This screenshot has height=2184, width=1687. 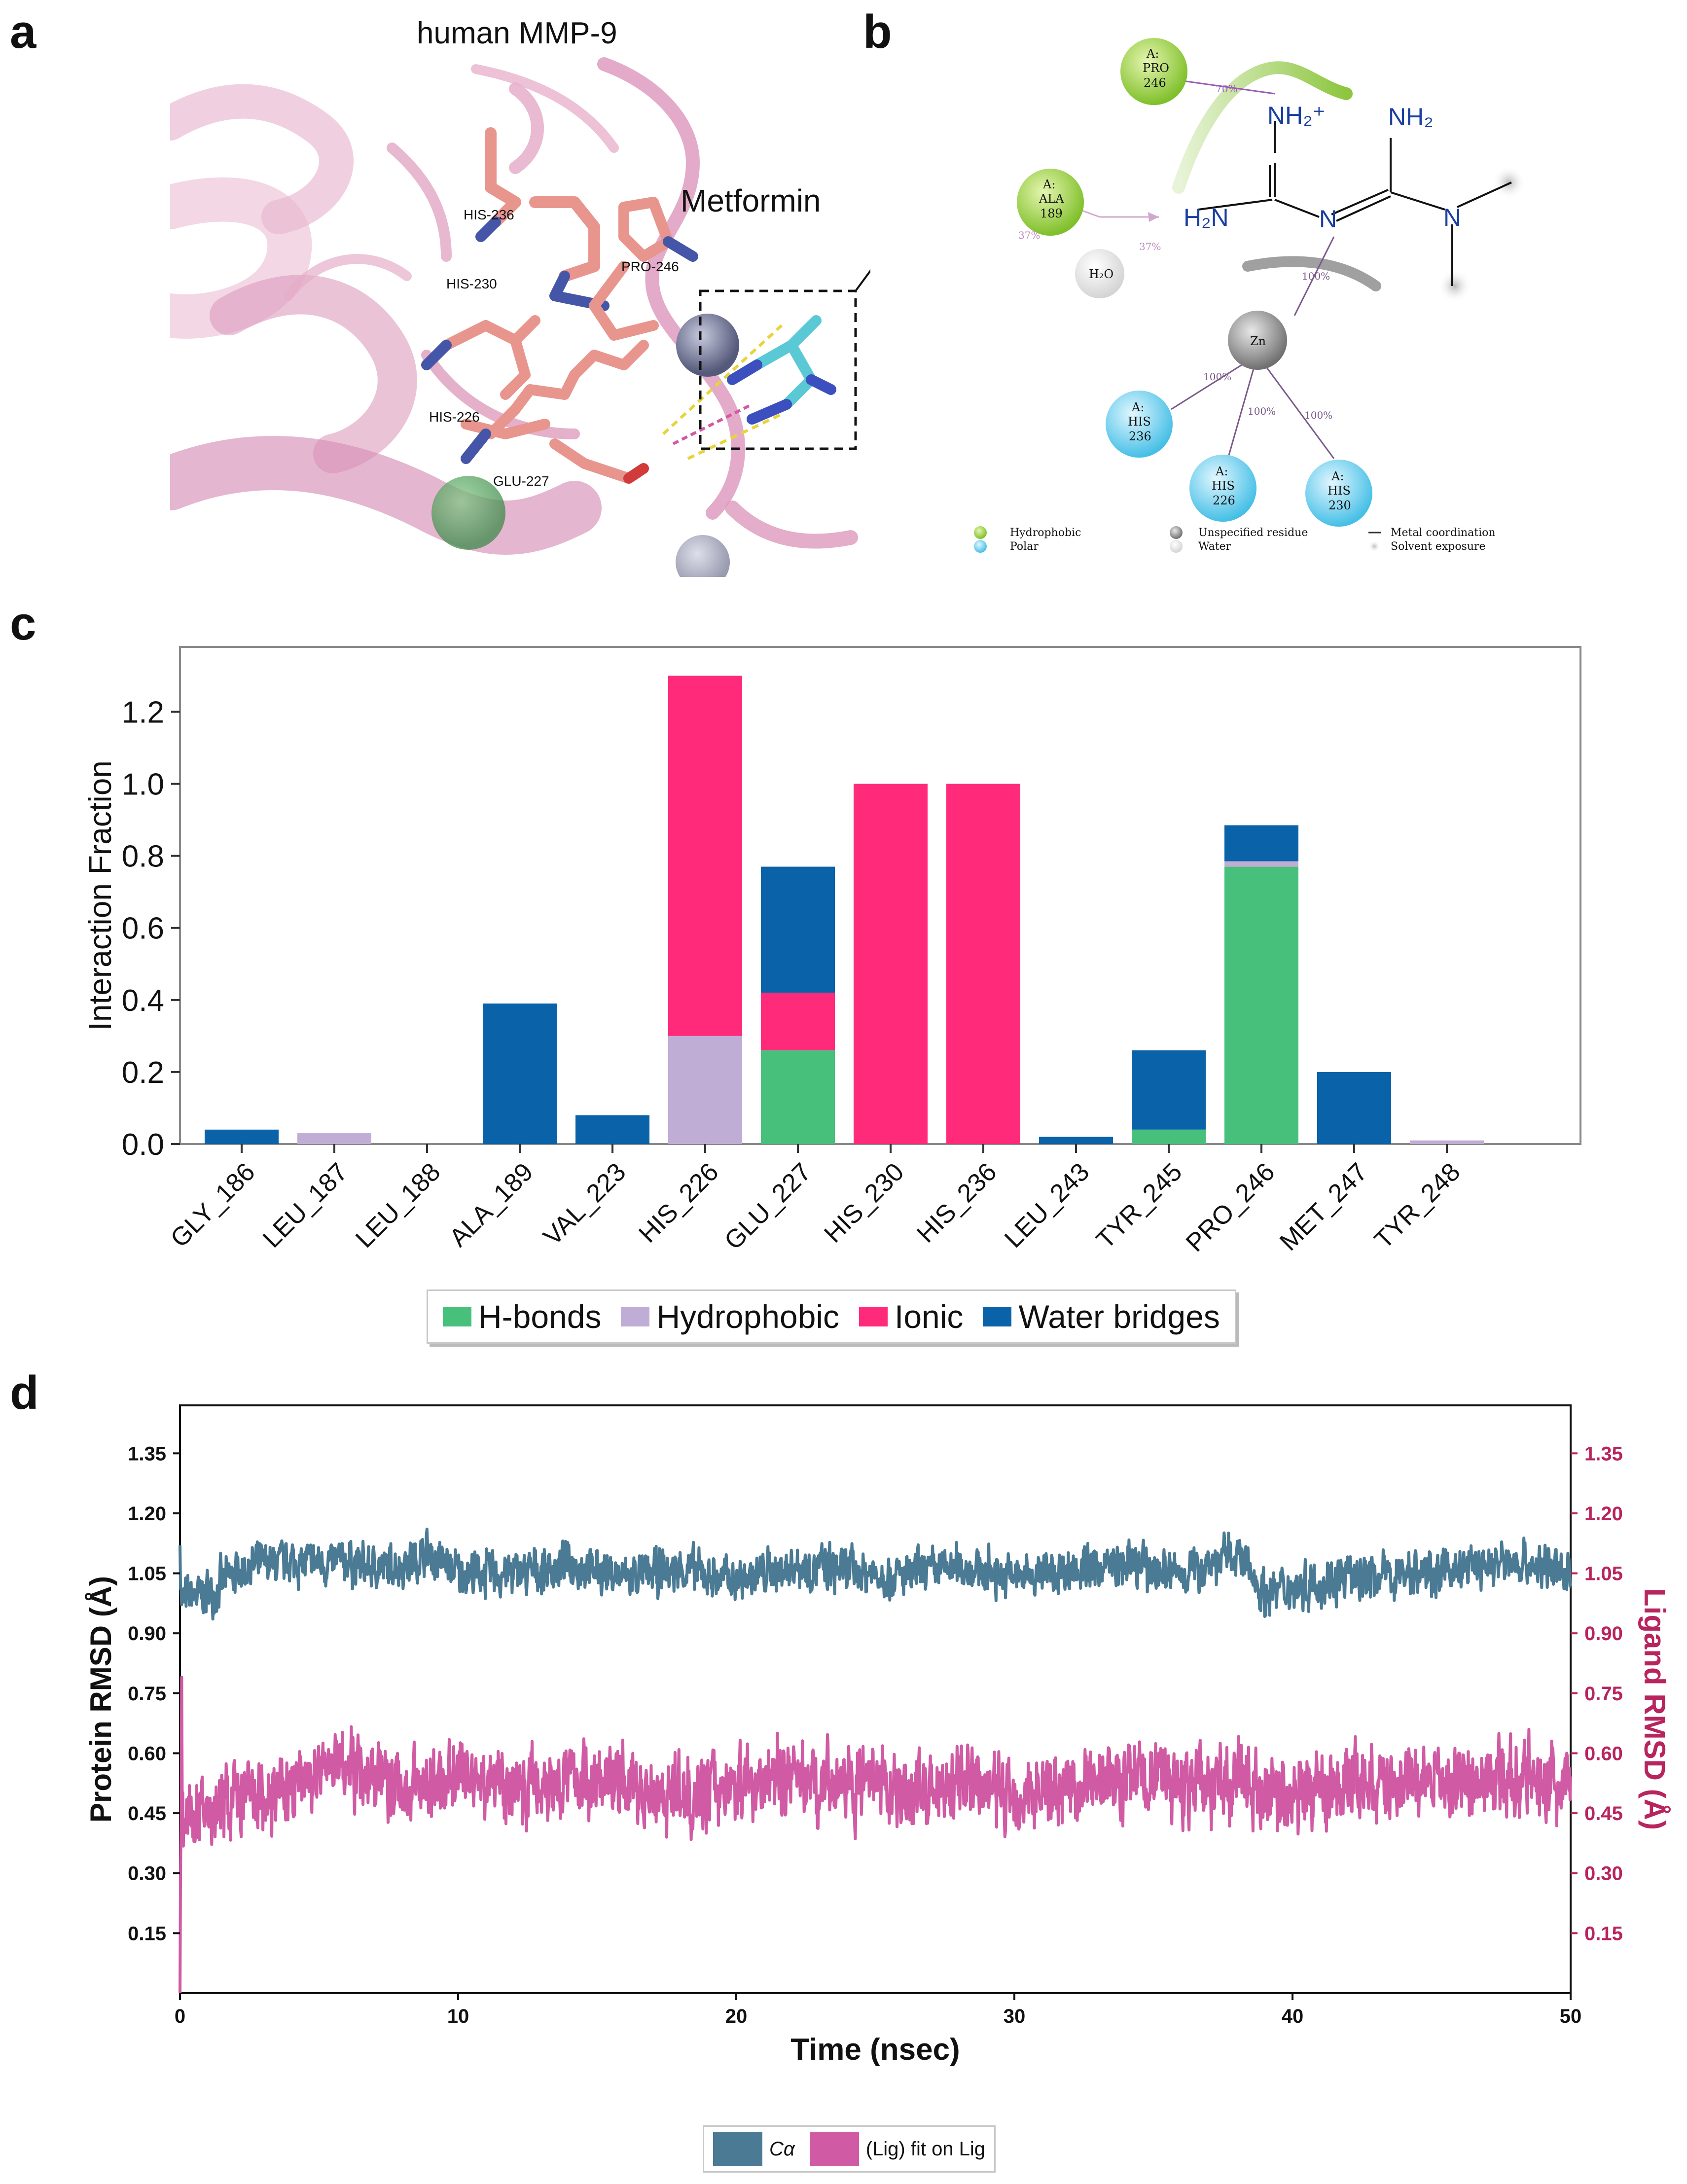 I want to click on x-tick-label-d: 10, so click(x=458, y=2016).